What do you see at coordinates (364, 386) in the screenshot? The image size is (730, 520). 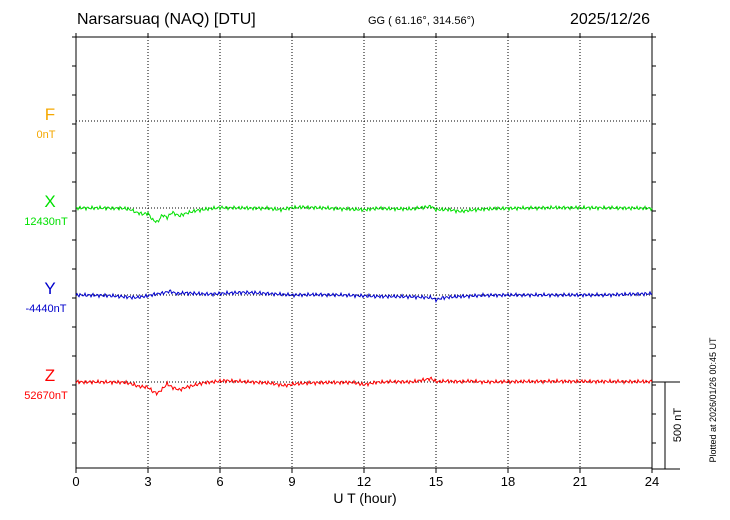 I see `series-z-line` at bounding box center [364, 386].